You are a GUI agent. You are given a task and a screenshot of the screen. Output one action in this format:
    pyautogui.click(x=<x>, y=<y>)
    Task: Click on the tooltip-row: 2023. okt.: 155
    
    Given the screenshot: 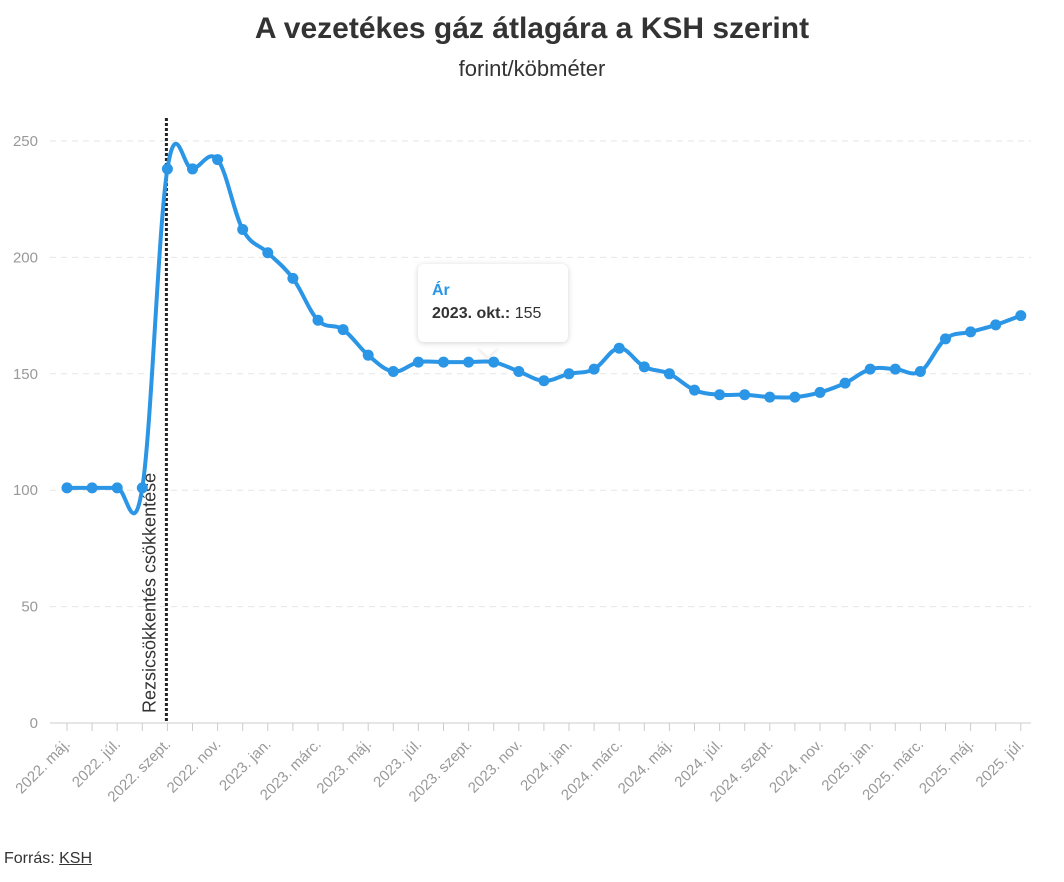 What is the action you would take?
    pyautogui.click(x=486, y=314)
    